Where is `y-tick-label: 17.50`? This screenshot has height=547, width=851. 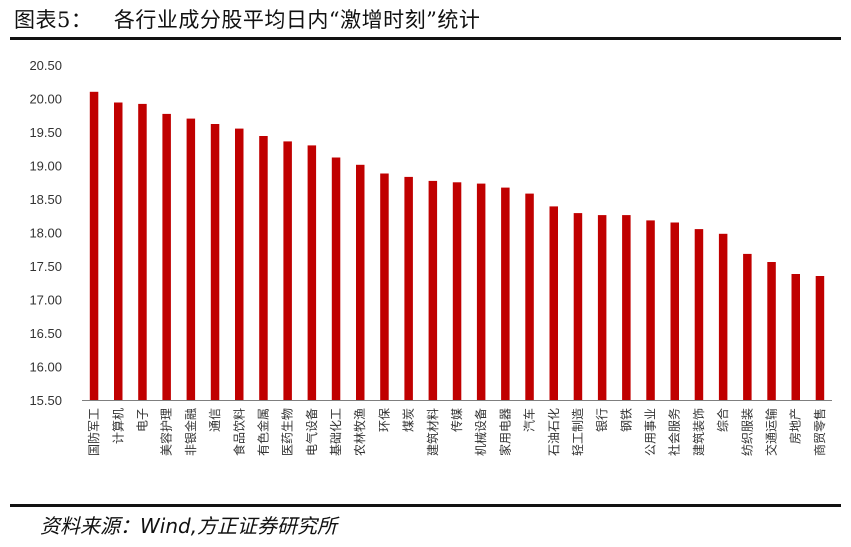 y-tick-label: 17.50 is located at coordinates (45, 266).